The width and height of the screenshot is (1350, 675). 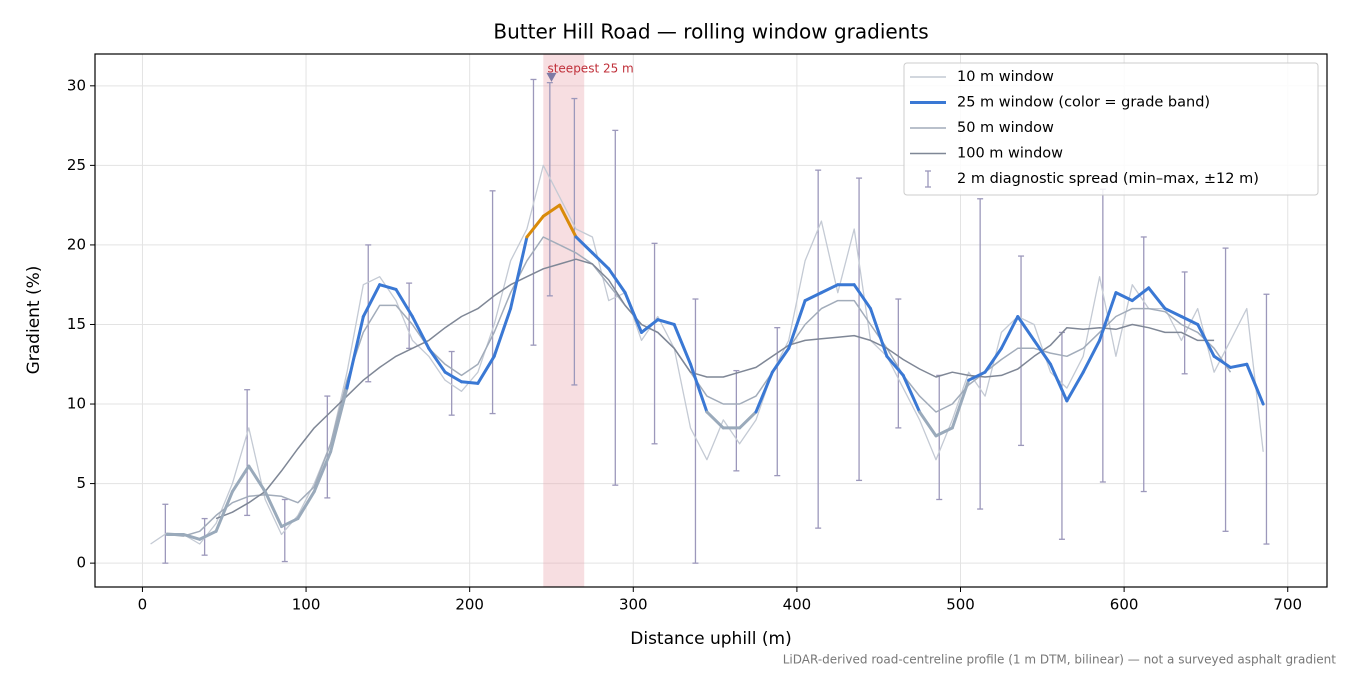 I want to click on x-tick-label: 100, so click(x=306, y=605).